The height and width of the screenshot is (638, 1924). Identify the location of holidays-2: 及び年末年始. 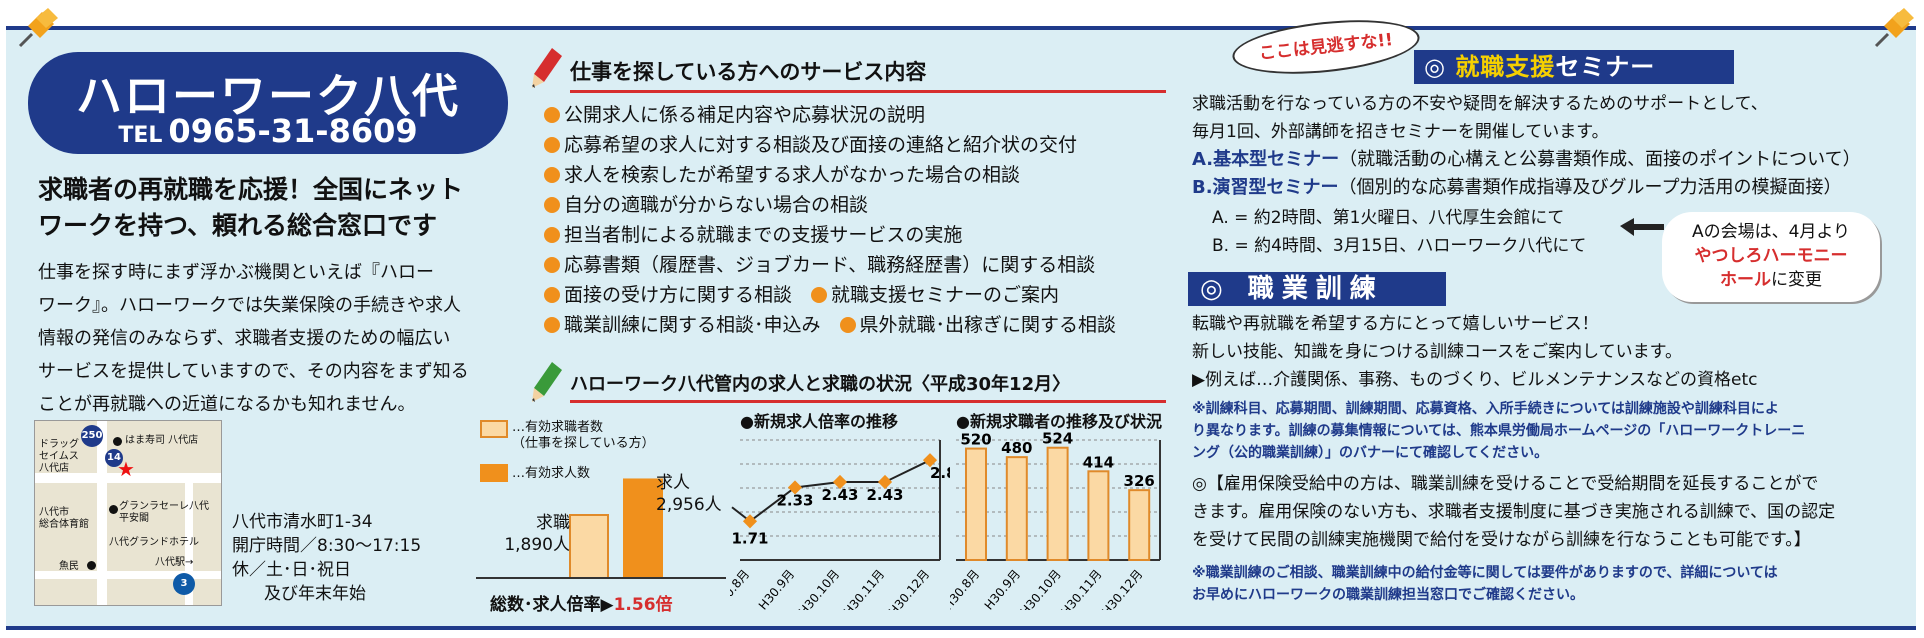
(315, 594).